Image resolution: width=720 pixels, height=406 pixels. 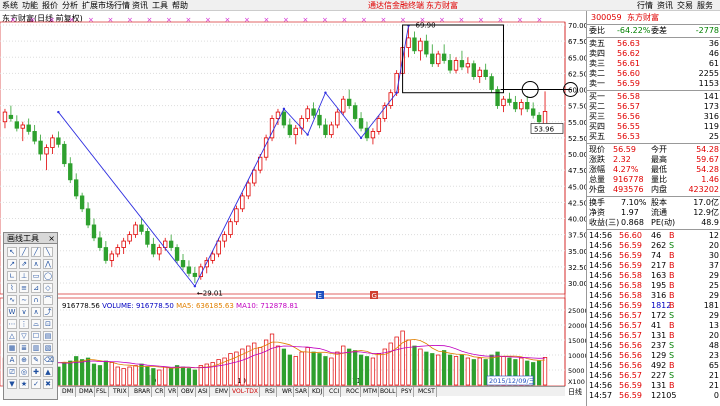 I want to click on menu-quote: 报价, so click(x=50, y=5).